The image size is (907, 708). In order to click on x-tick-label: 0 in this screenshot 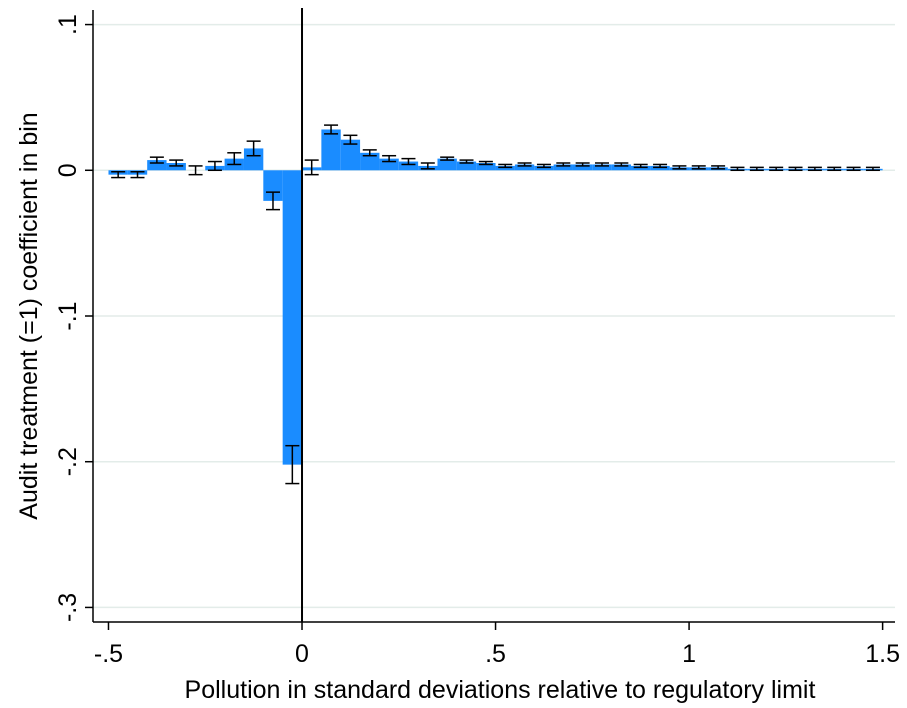, I will do `click(302, 654)`.